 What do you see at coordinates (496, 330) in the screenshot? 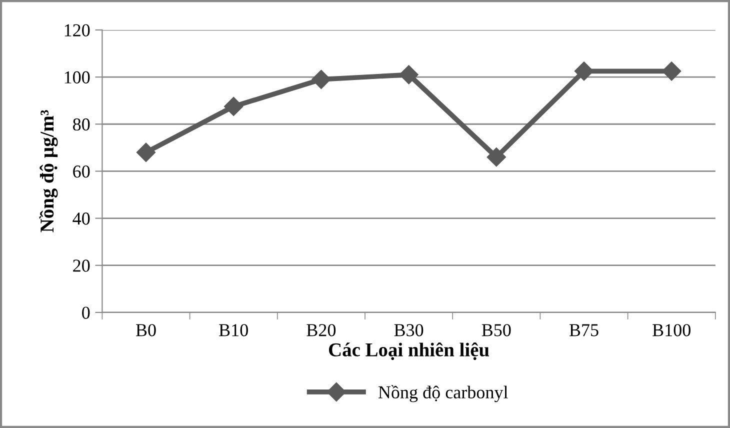
I see `x-tick-label: B50` at bounding box center [496, 330].